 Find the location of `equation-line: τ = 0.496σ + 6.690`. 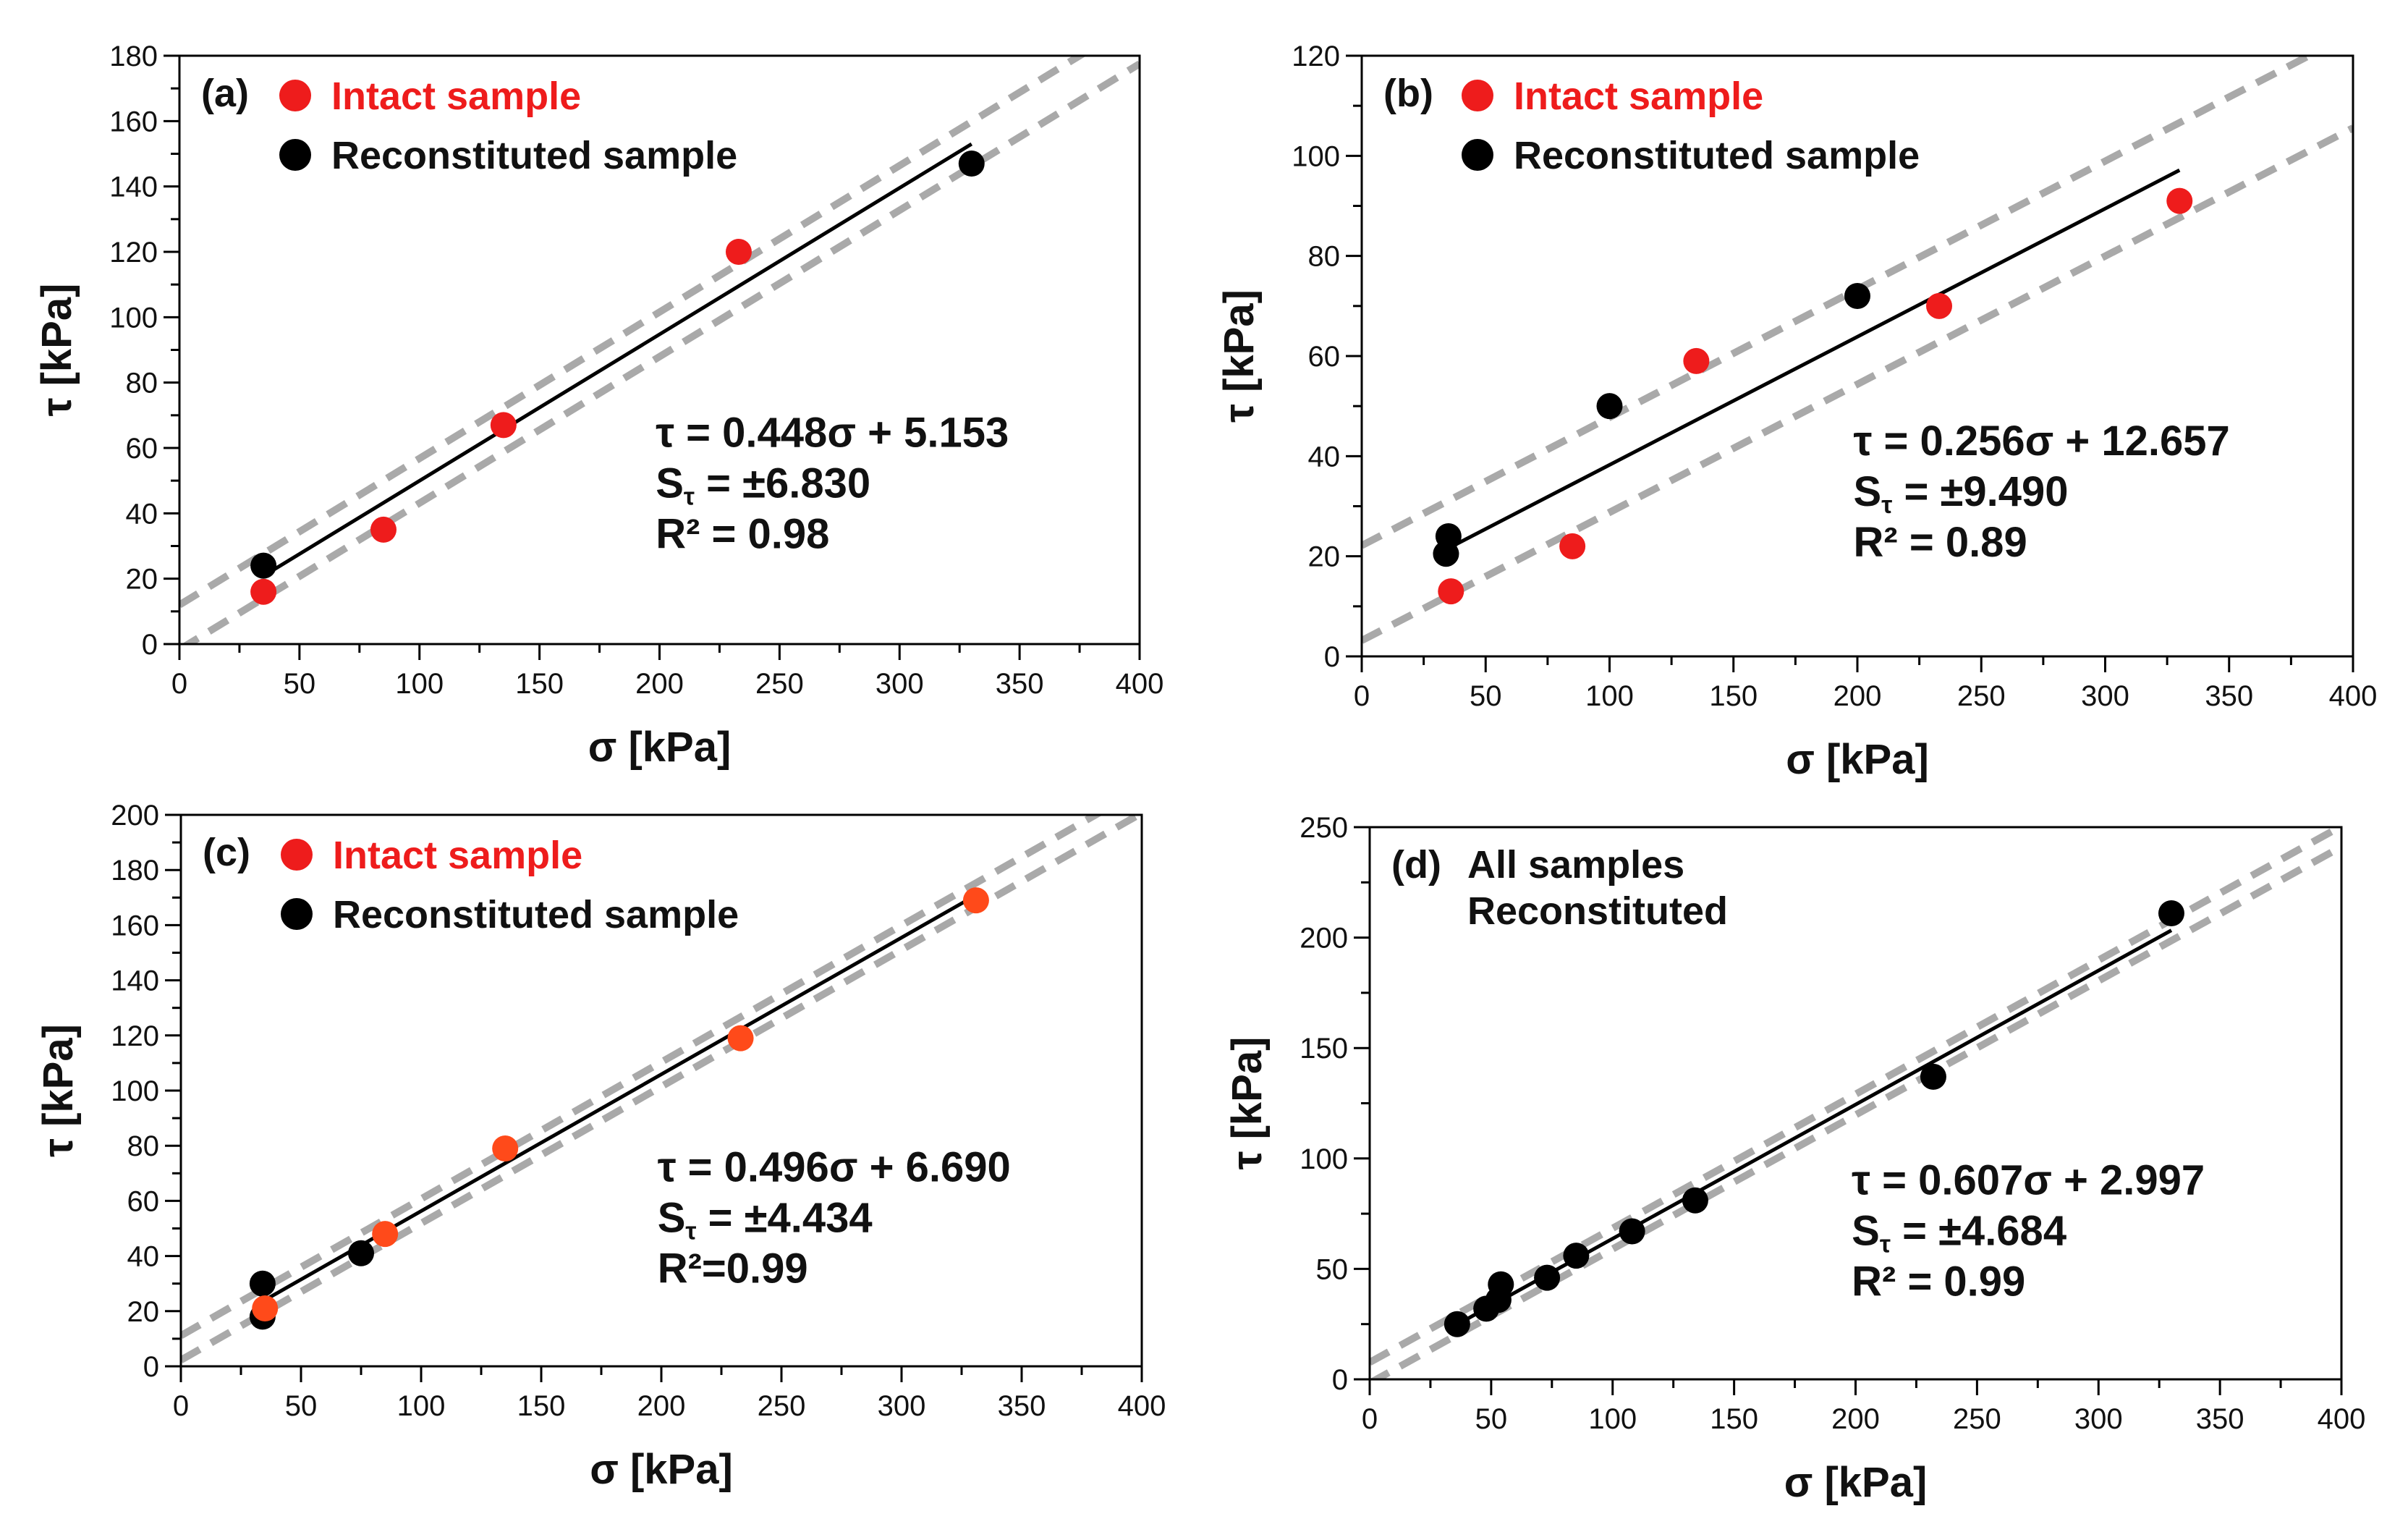

equation-line: τ = 0.496σ + 6.690 is located at coordinates (834, 1167).